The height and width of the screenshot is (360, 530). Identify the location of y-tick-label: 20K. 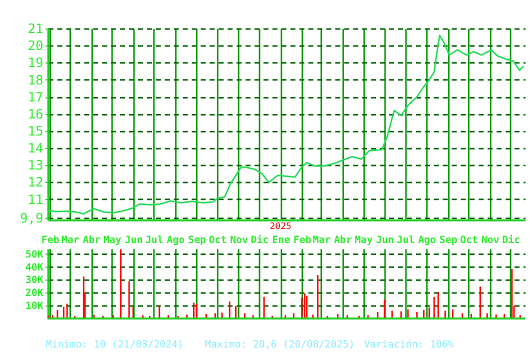
(34, 294).